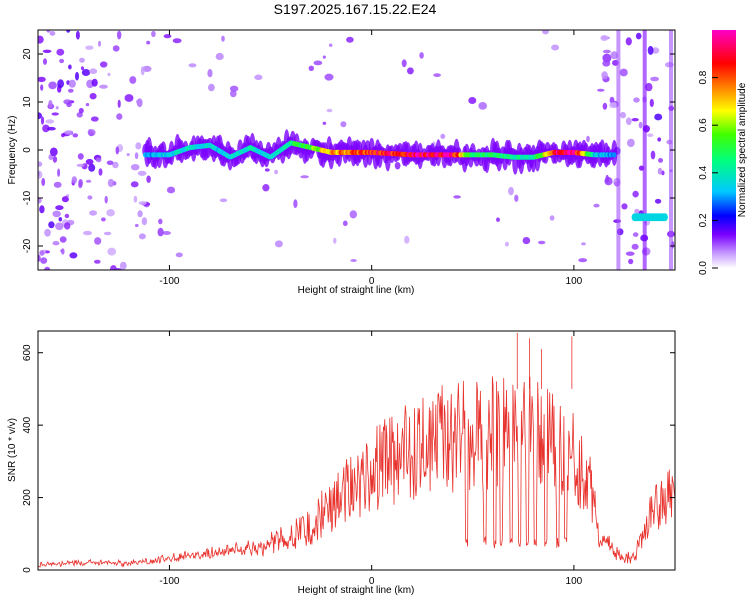  Describe the element at coordinates (574, 281) in the screenshot. I see `spectrogram-xtick-label: 100` at that location.